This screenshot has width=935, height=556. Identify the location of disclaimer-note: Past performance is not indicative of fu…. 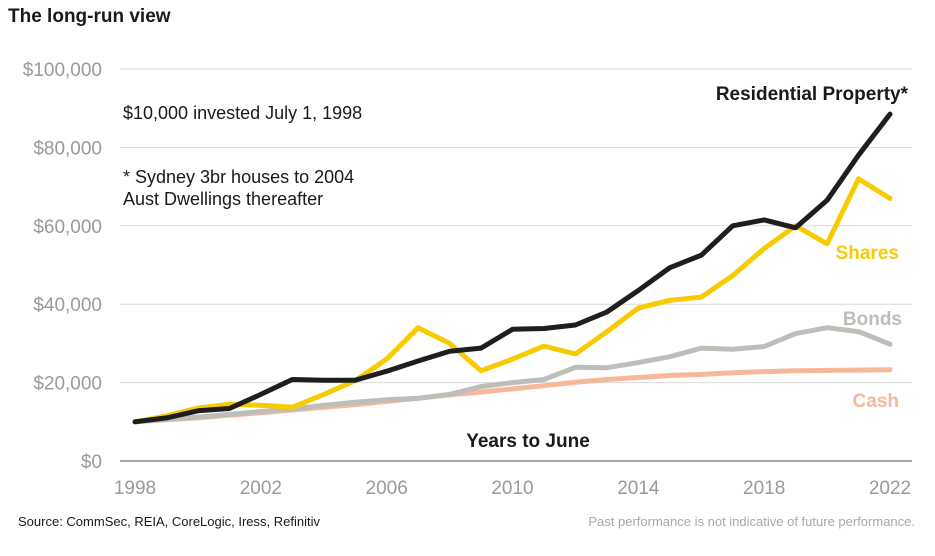
(751, 521).